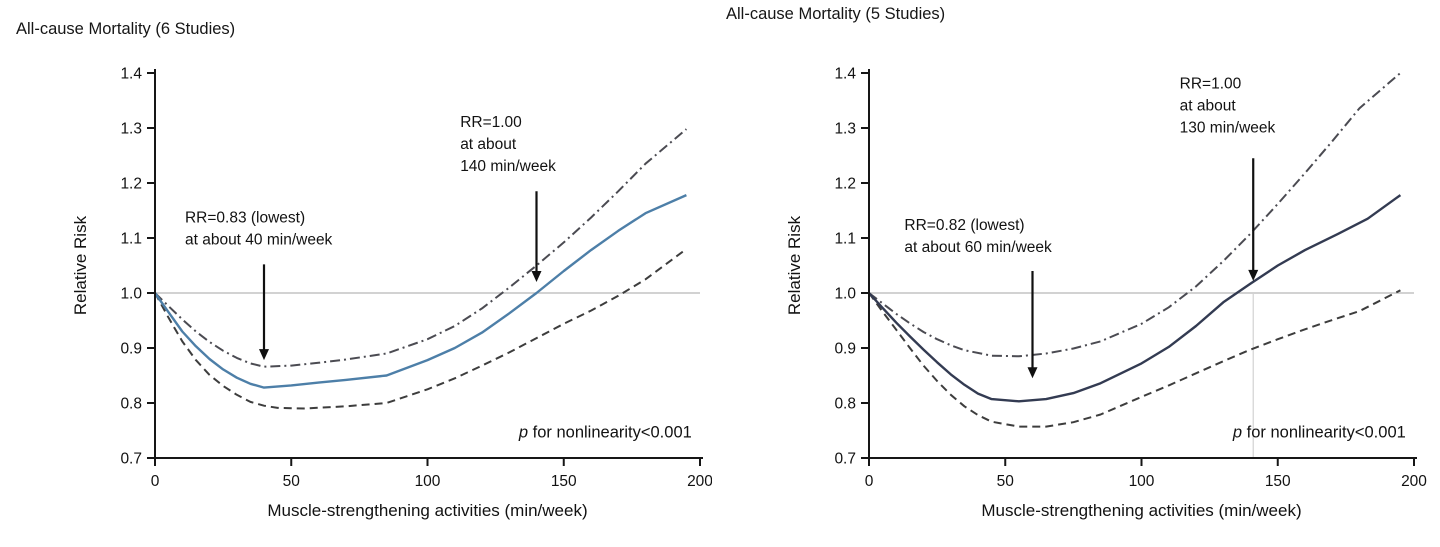  What do you see at coordinates (245, 218) in the screenshot?
I see `annotation-text: RR=0.83 (lowest)` at bounding box center [245, 218].